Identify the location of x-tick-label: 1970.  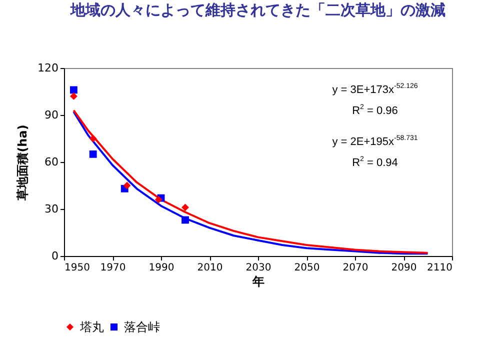
(113, 268).